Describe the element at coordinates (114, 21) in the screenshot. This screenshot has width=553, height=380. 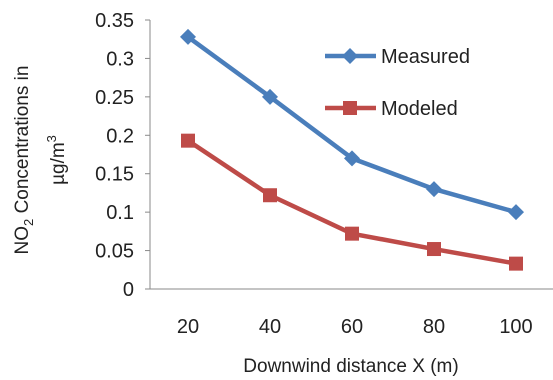
I see `y-tick-label: 0.35` at that location.